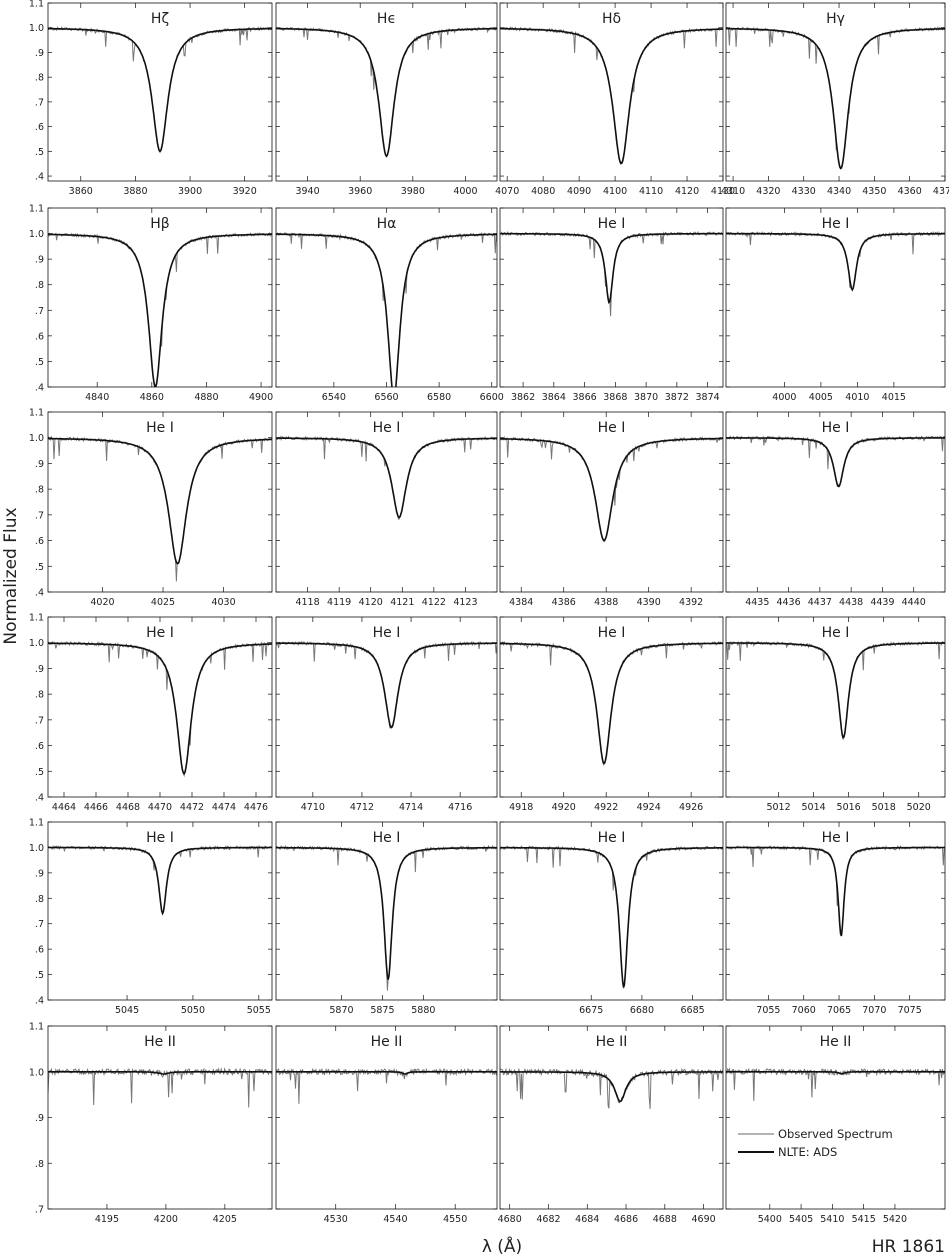 This screenshot has width=949, height=1260. I want to click on panel-title: Hγ, so click(835, 19).